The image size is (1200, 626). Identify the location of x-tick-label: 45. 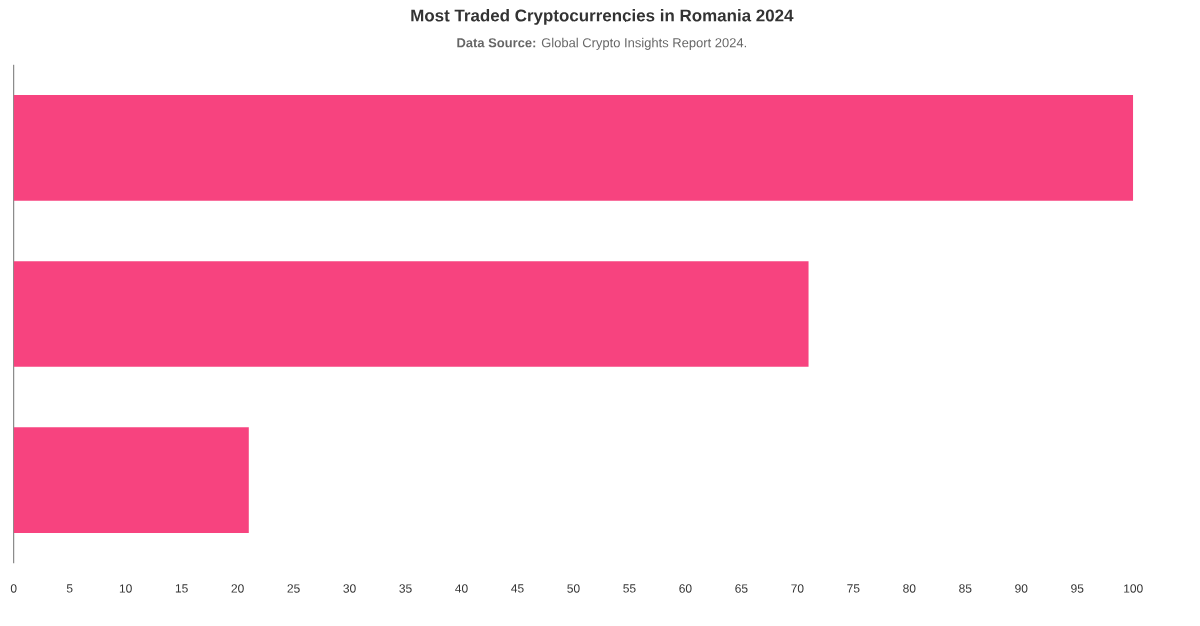
(517, 588).